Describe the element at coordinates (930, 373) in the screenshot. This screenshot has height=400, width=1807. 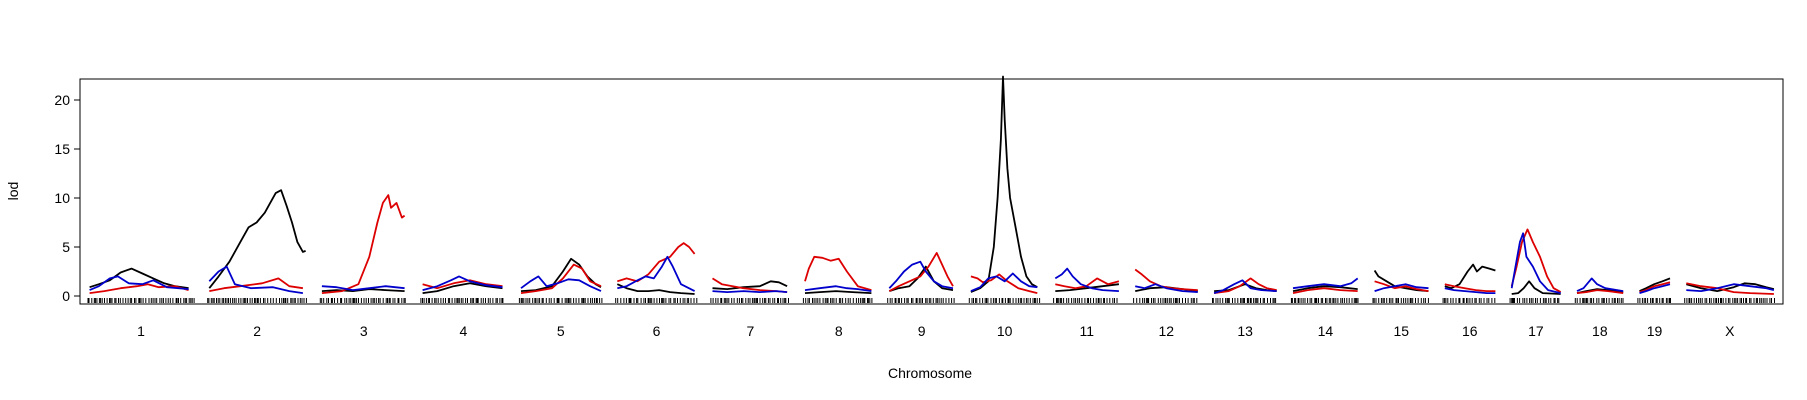
I see `x-axis-title: Chromosome` at that location.